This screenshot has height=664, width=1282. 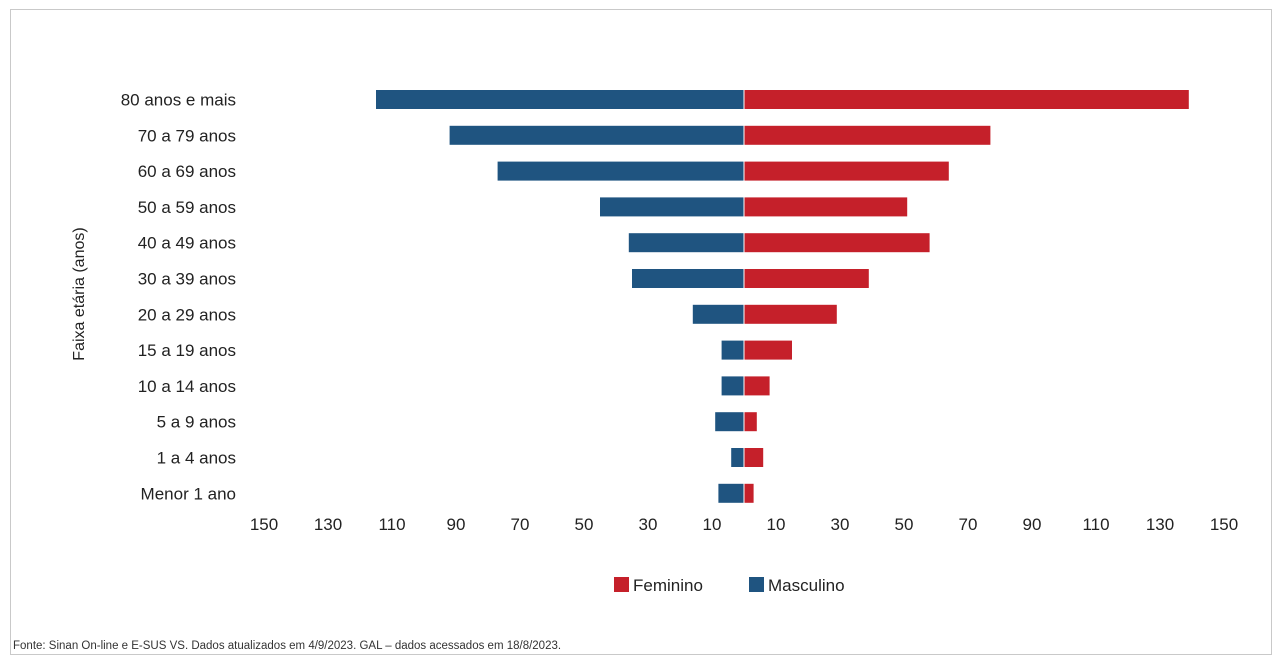 What do you see at coordinates (826, 207) in the screenshot?
I see `bar-feminino-50-a-59-anos` at bounding box center [826, 207].